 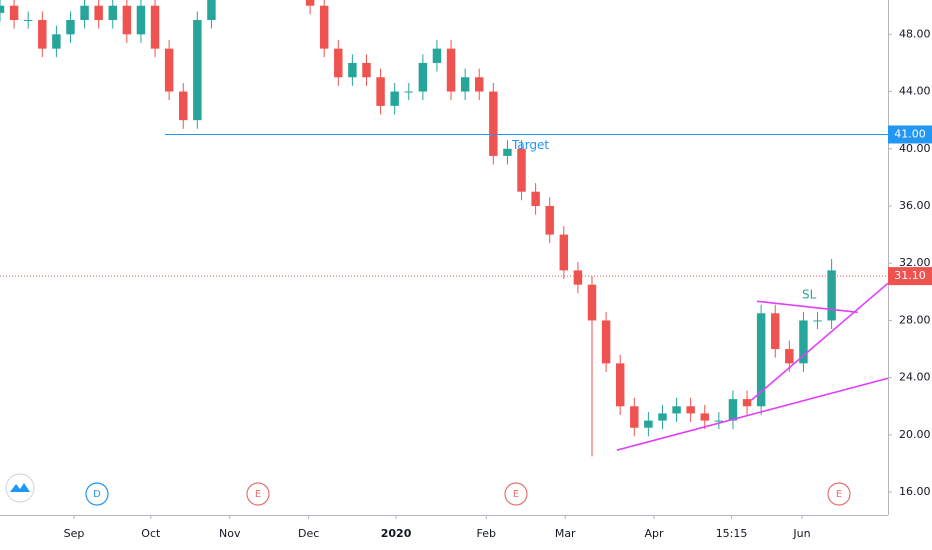 What do you see at coordinates (915, 491) in the screenshot?
I see `y-tick-label: 16.00` at bounding box center [915, 491].